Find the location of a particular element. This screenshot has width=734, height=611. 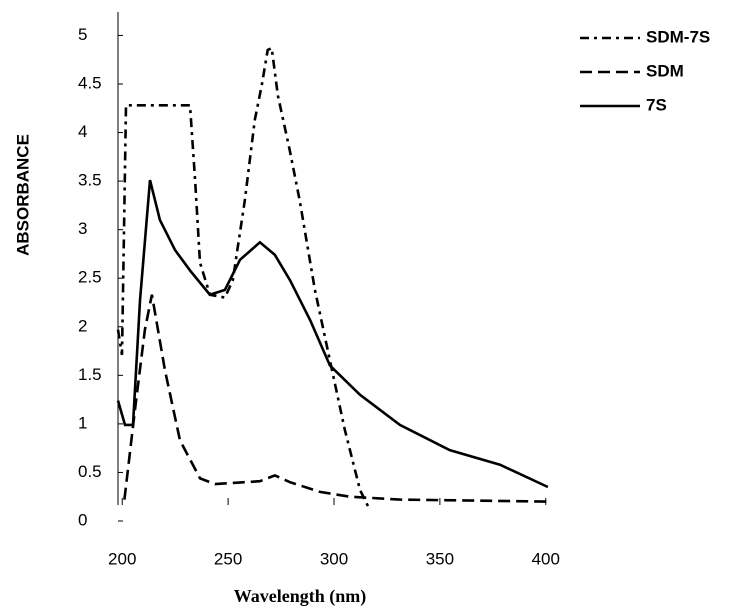

y-tick-label: 4 is located at coordinates (82, 131).